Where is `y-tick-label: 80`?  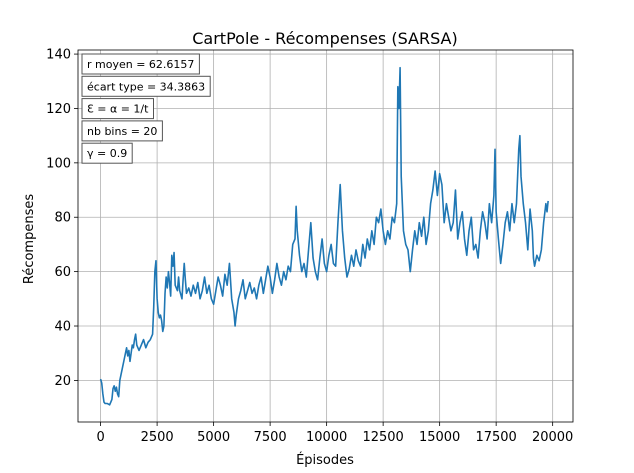
y-tick-label: 80 is located at coordinates (62, 218).